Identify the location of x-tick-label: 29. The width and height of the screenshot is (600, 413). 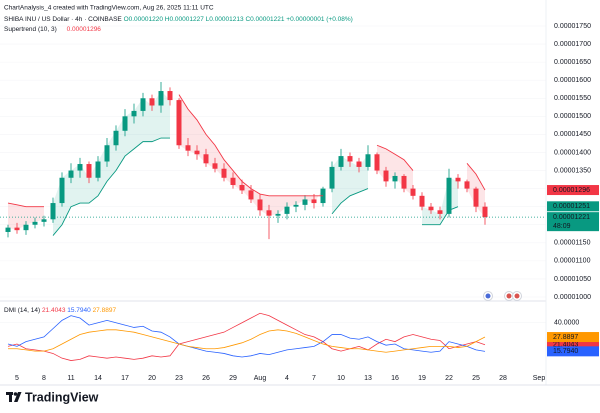
(233, 378).